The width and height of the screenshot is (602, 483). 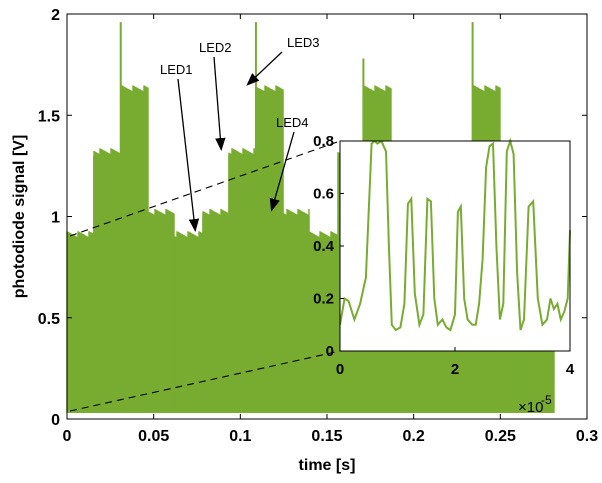 What do you see at coordinates (324, 246) in the screenshot?
I see `inset-y-tick-label-2: 0.4` at bounding box center [324, 246].